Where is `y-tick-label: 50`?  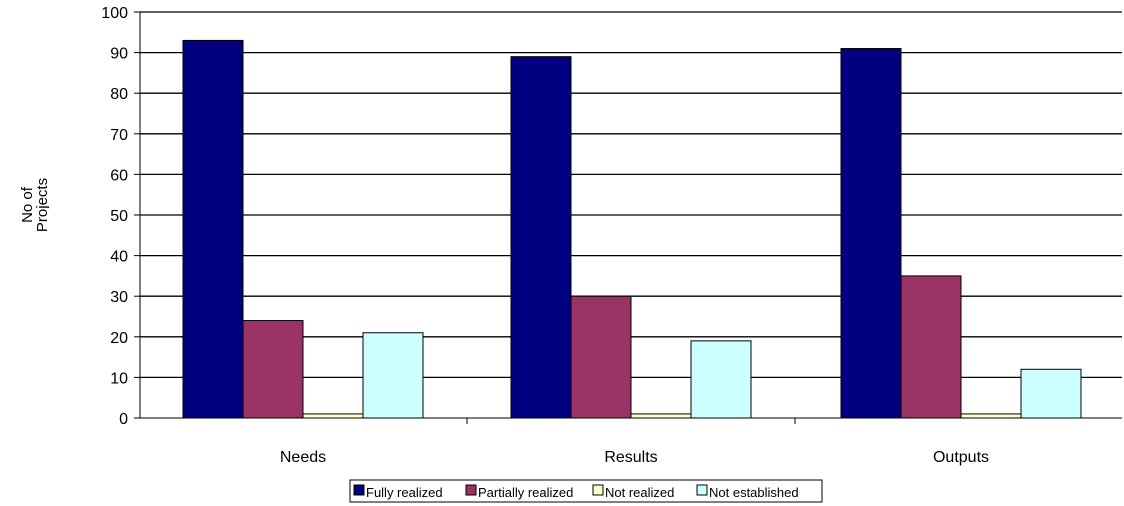
y-tick-label: 50 is located at coordinates (119, 216).